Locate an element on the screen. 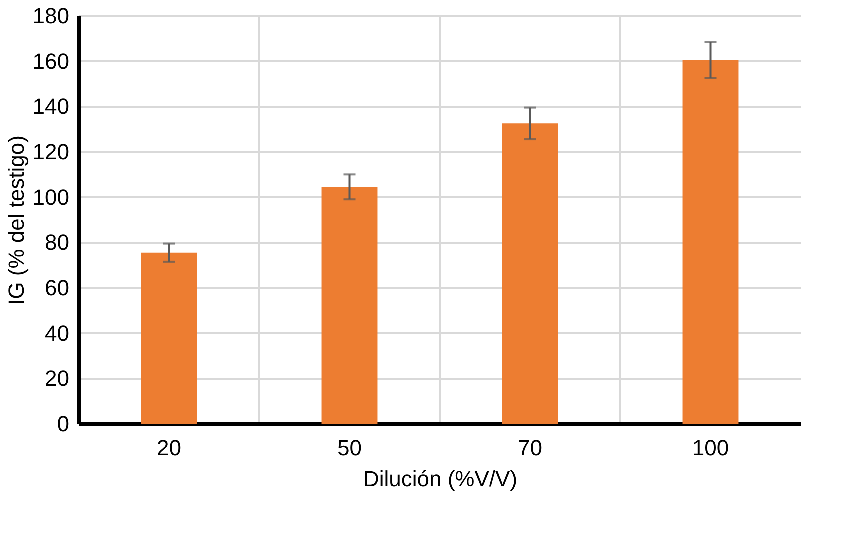 This screenshot has height=534, width=849. x-tick-label: 70 is located at coordinates (530, 448).